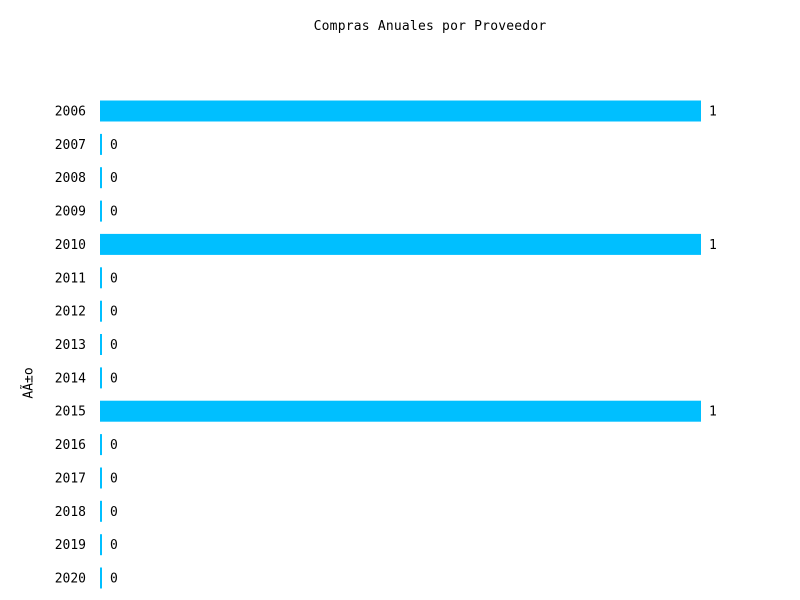  Describe the element at coordinates (70, 278) in the screenshot. I see `y-tick-label: 2011` at that location.